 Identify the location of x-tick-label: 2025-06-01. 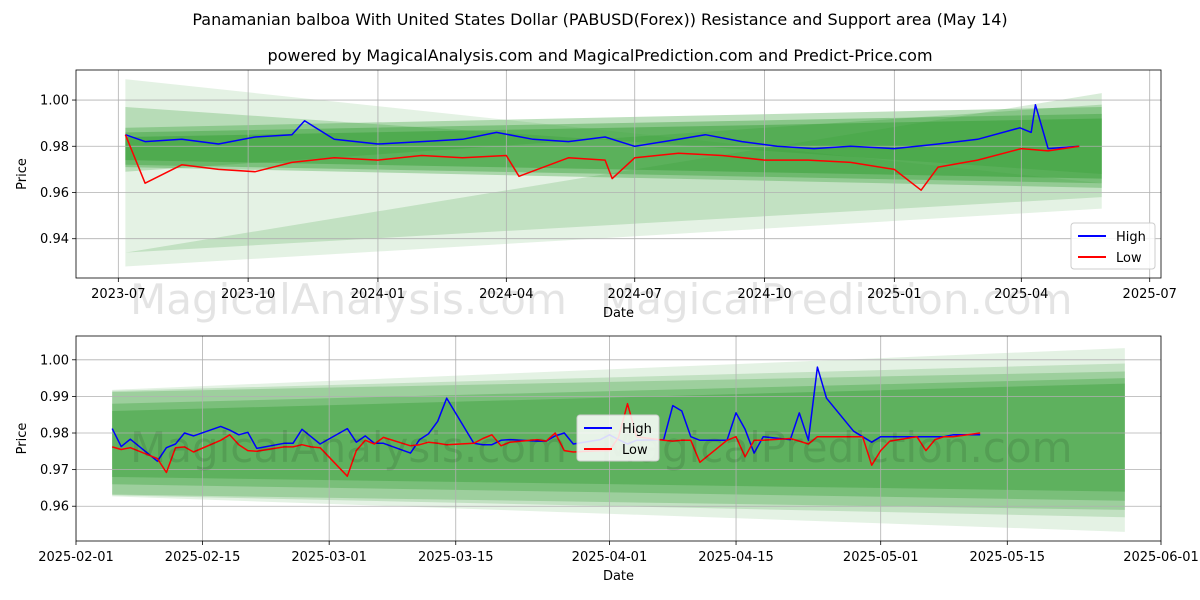
(1161, 557).